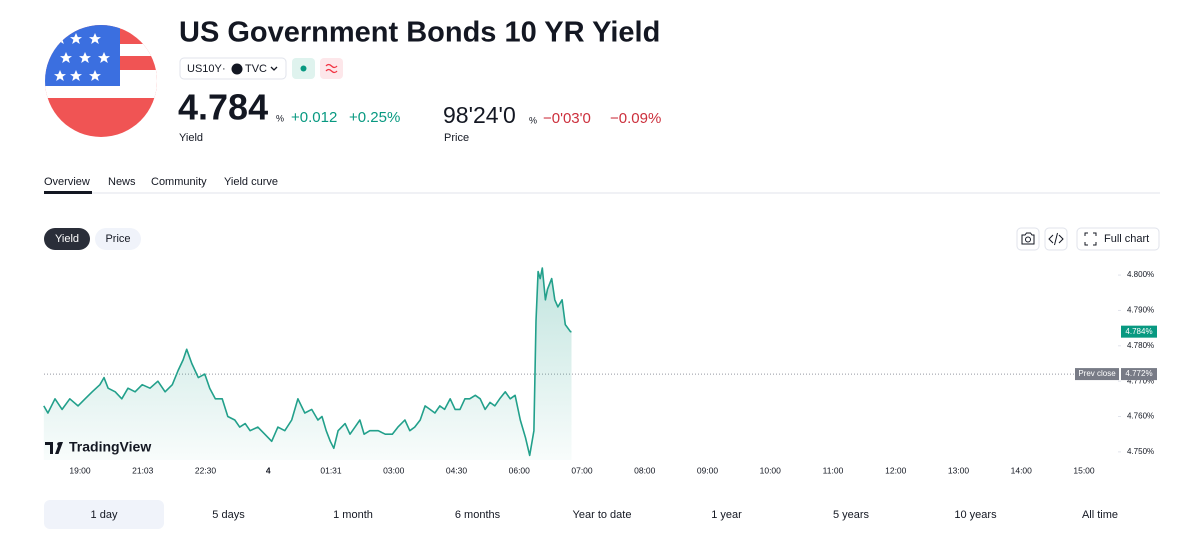 Image resolution: width=1200 pixels, height=545 pixels. I want to click on x-tick-label: 14:00, so click(1022, 470).